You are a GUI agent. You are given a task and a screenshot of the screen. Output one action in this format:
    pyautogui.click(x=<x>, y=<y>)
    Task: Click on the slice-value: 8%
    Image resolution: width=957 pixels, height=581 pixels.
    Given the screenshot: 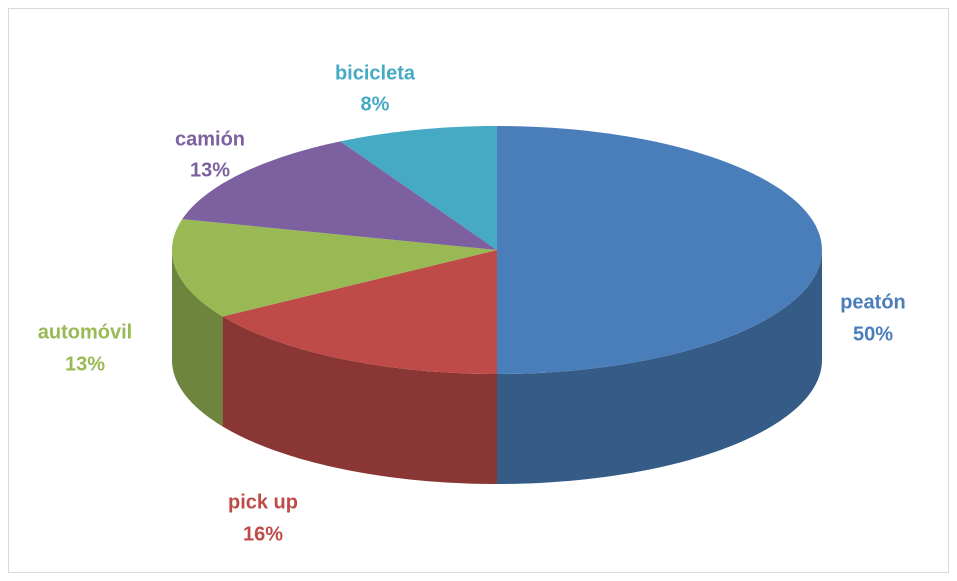 What is the action you would take?
    pyautogui.click(x=375, y=104)
    